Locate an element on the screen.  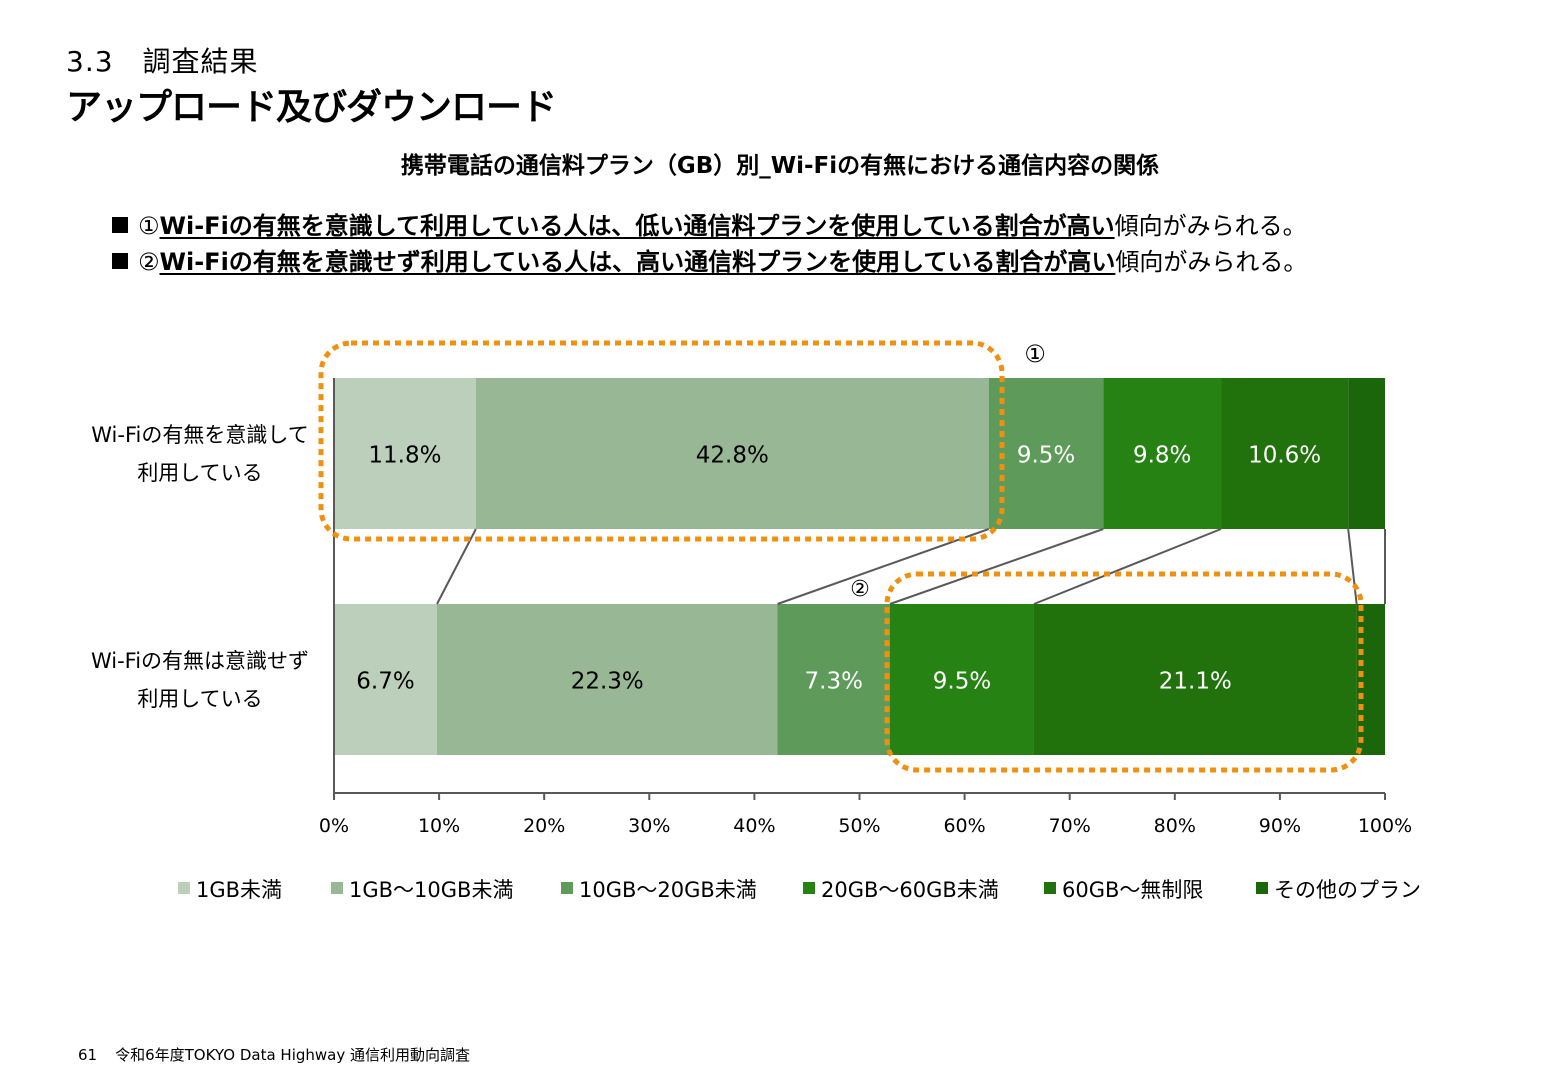
x-tick-label: 30% is located at coordinates (649, 826).